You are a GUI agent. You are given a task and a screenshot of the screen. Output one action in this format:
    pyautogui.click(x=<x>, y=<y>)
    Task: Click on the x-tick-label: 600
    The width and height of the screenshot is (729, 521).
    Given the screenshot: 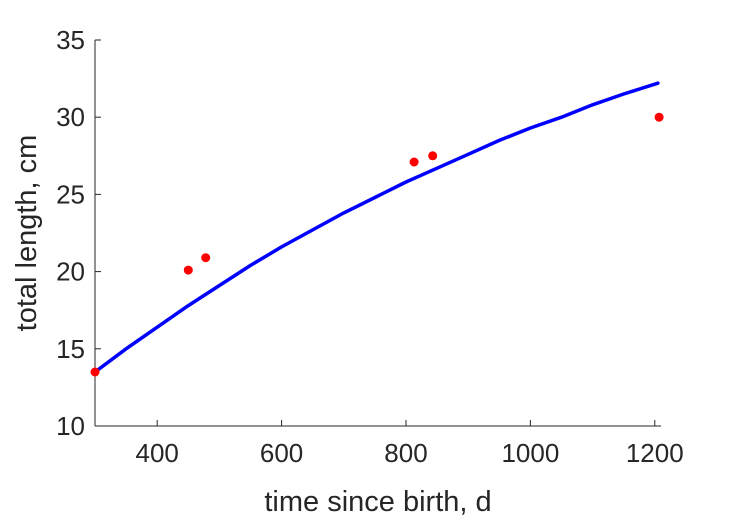 What is the action you would take?
    pyautogui.click(x=281, y=453)
    